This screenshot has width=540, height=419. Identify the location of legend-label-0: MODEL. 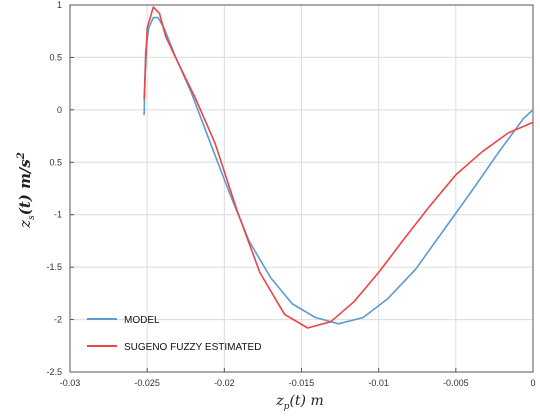
(142, 320).